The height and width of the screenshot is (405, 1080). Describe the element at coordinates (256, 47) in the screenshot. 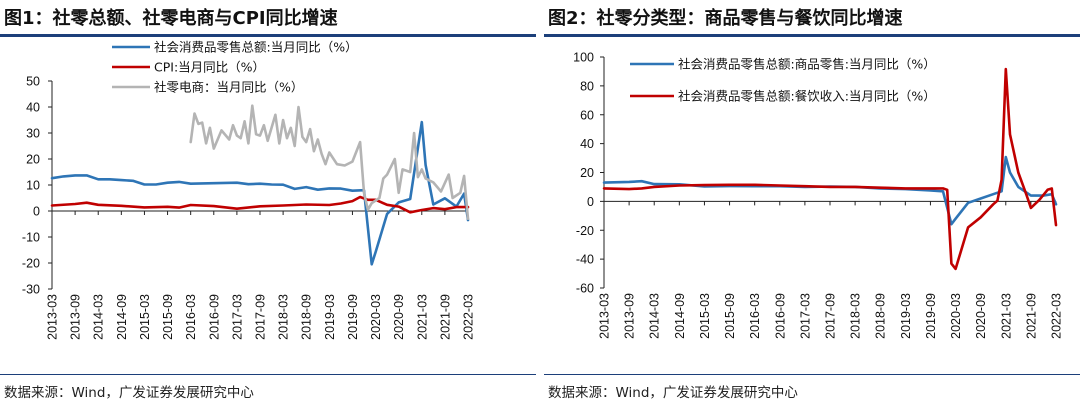

I see `legend-label: 社会消费品零售总额:当月同比（%）` at that location.